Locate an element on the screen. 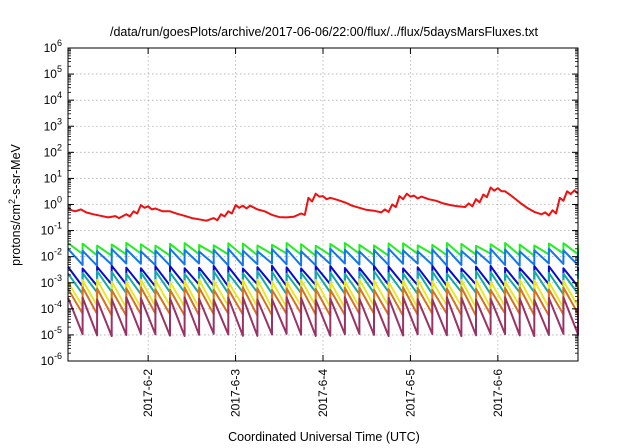 The height and width of the screenshot is (448, 640). y-tick-label: 10⁻¹ is located at coordinates (51, 229).